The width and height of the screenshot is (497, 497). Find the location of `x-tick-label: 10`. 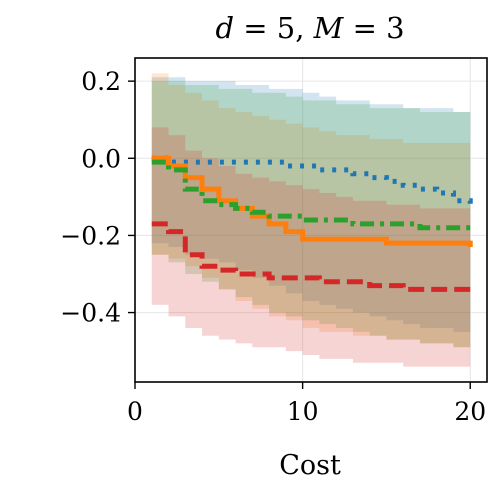

x-tick-label: 10 is located at coordinates (303, 411).